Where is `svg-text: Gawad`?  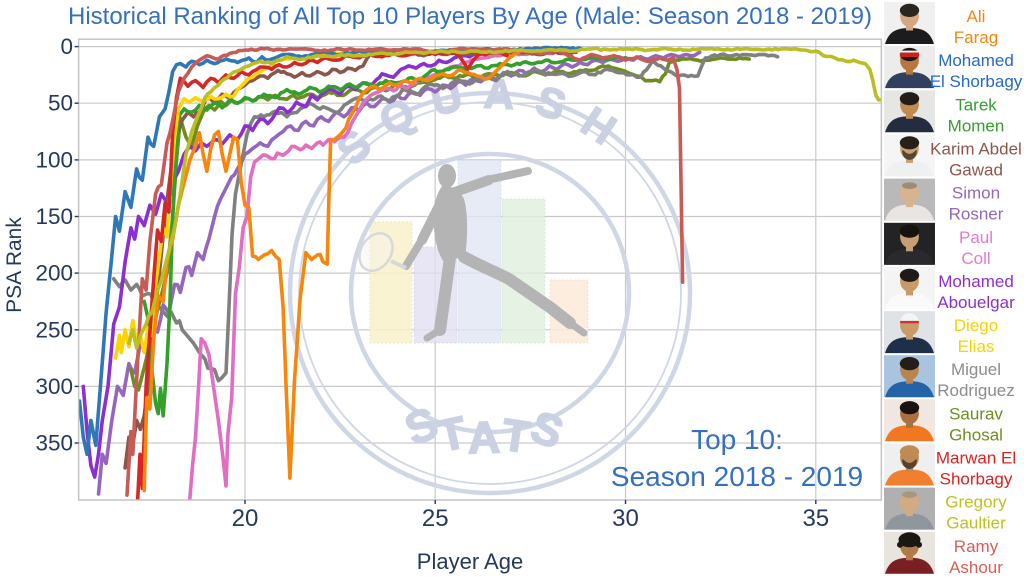
svg-text: Gawad is located at coordinates (976, 169).